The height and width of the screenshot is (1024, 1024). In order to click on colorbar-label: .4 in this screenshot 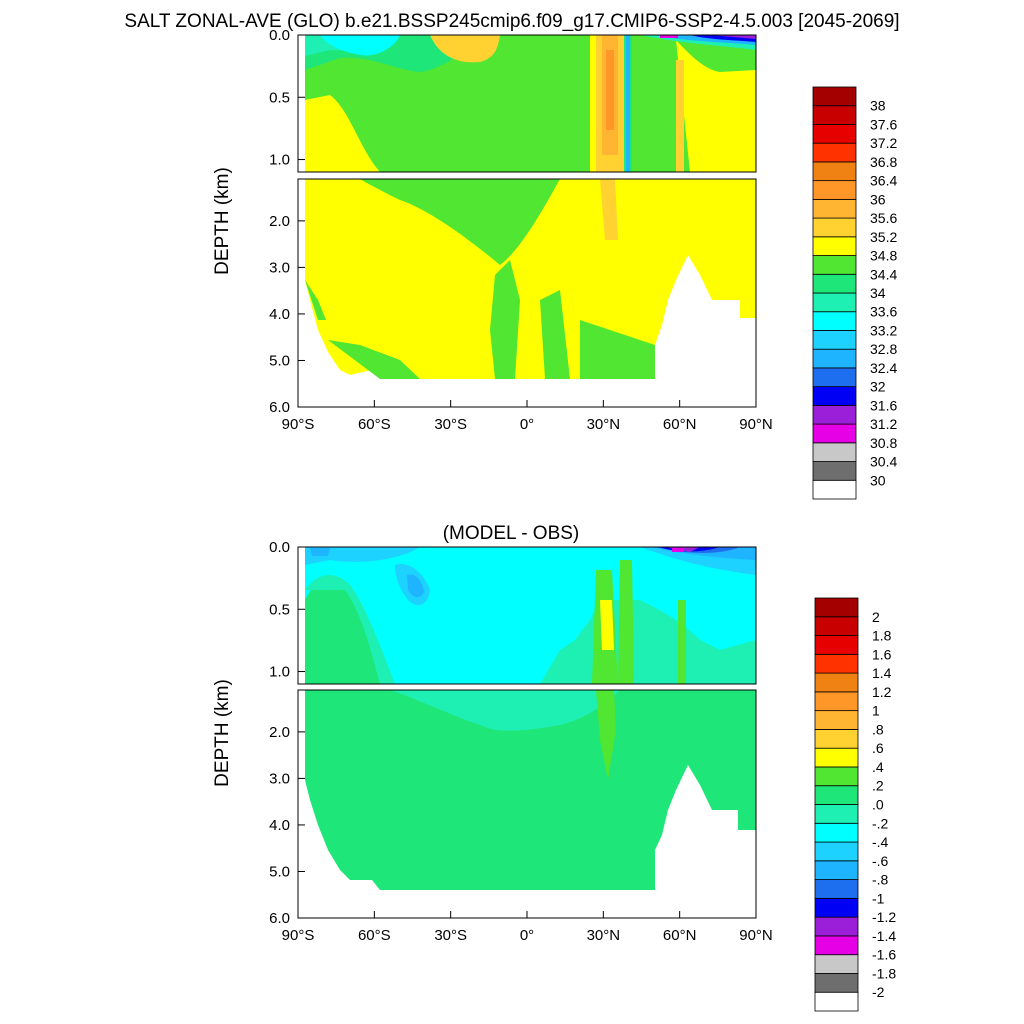, I will do `click(878, 767)`.